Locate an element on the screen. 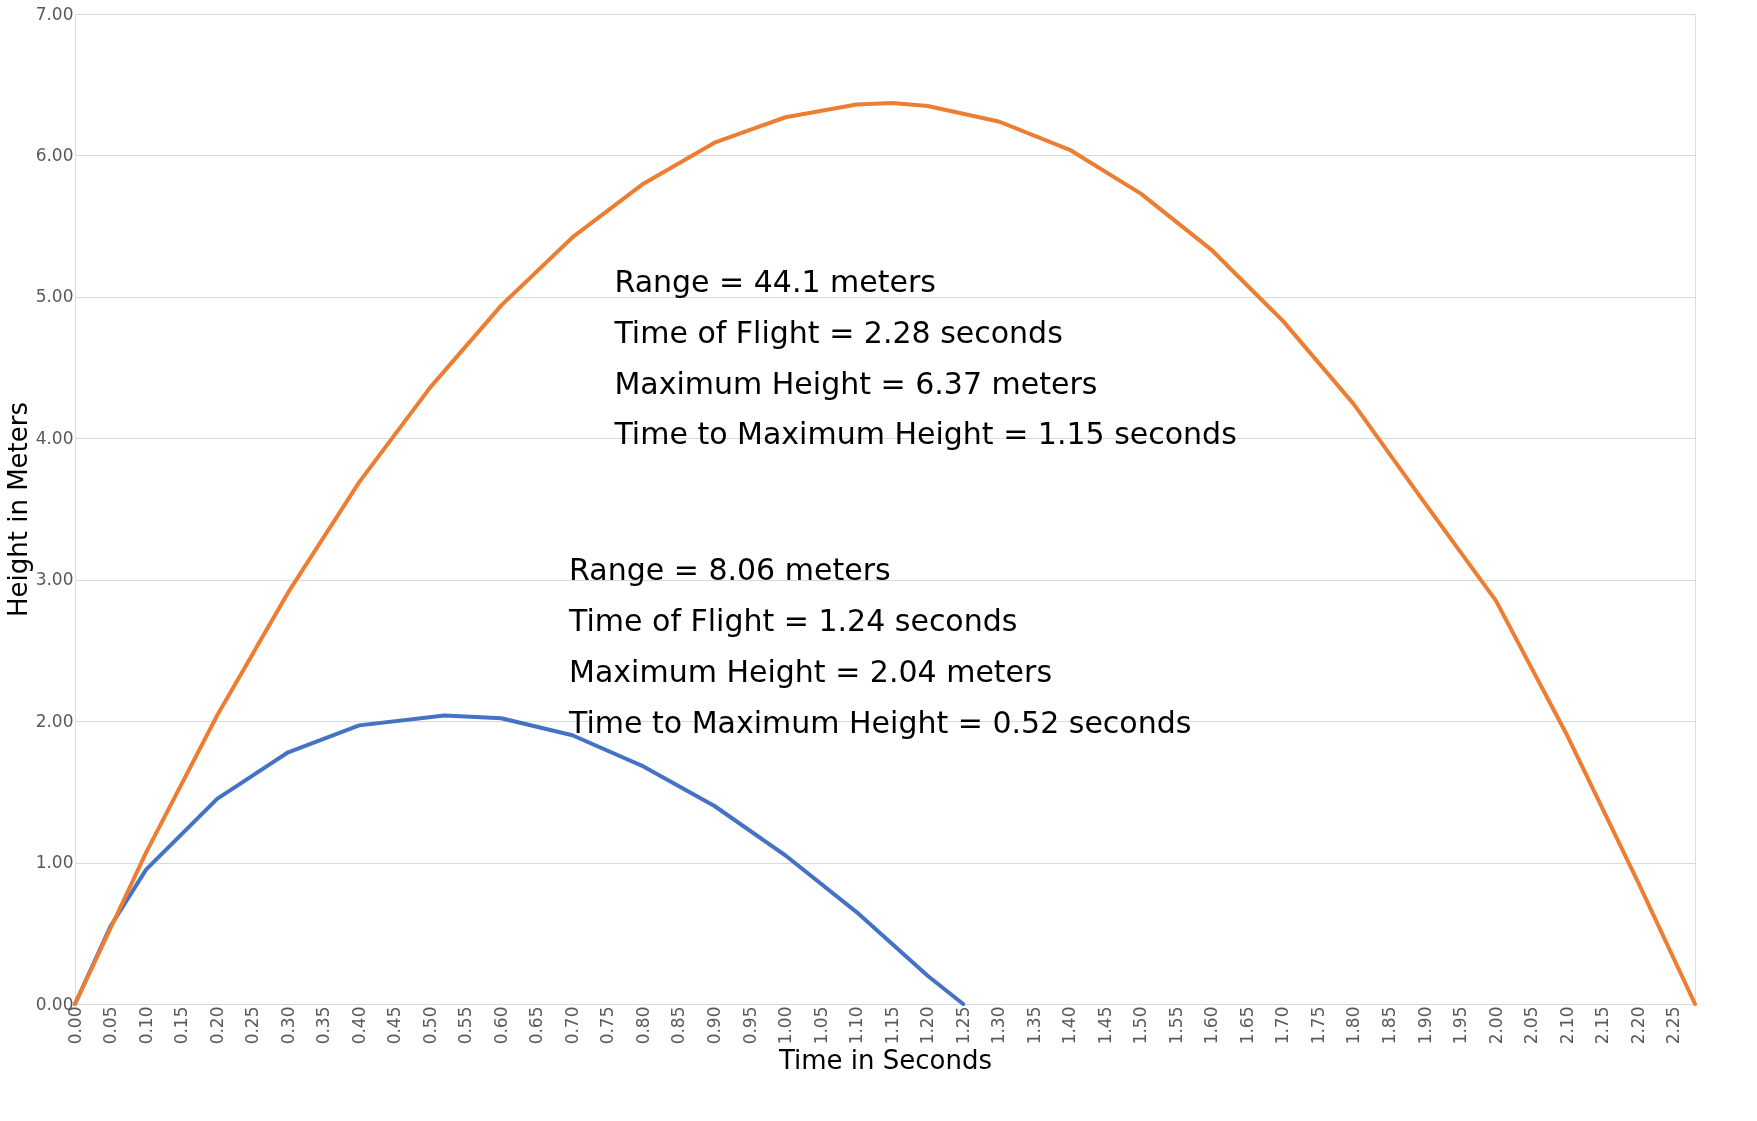  x-tick-label: 1.50 is located at coordinates (1140, 1025).